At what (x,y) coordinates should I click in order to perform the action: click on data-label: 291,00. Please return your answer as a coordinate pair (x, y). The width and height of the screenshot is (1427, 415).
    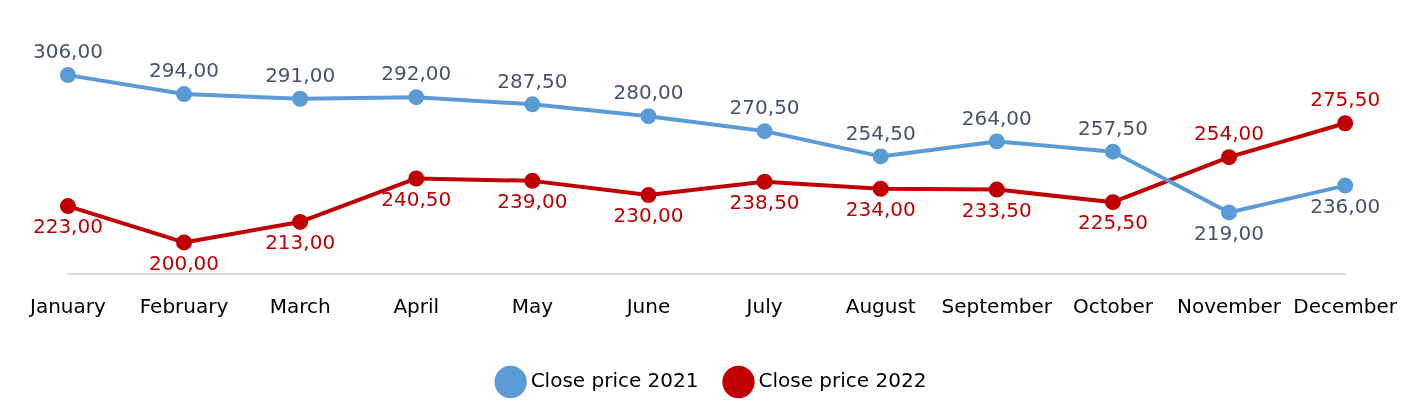
    Looking at the image, I should click on (300, 74).